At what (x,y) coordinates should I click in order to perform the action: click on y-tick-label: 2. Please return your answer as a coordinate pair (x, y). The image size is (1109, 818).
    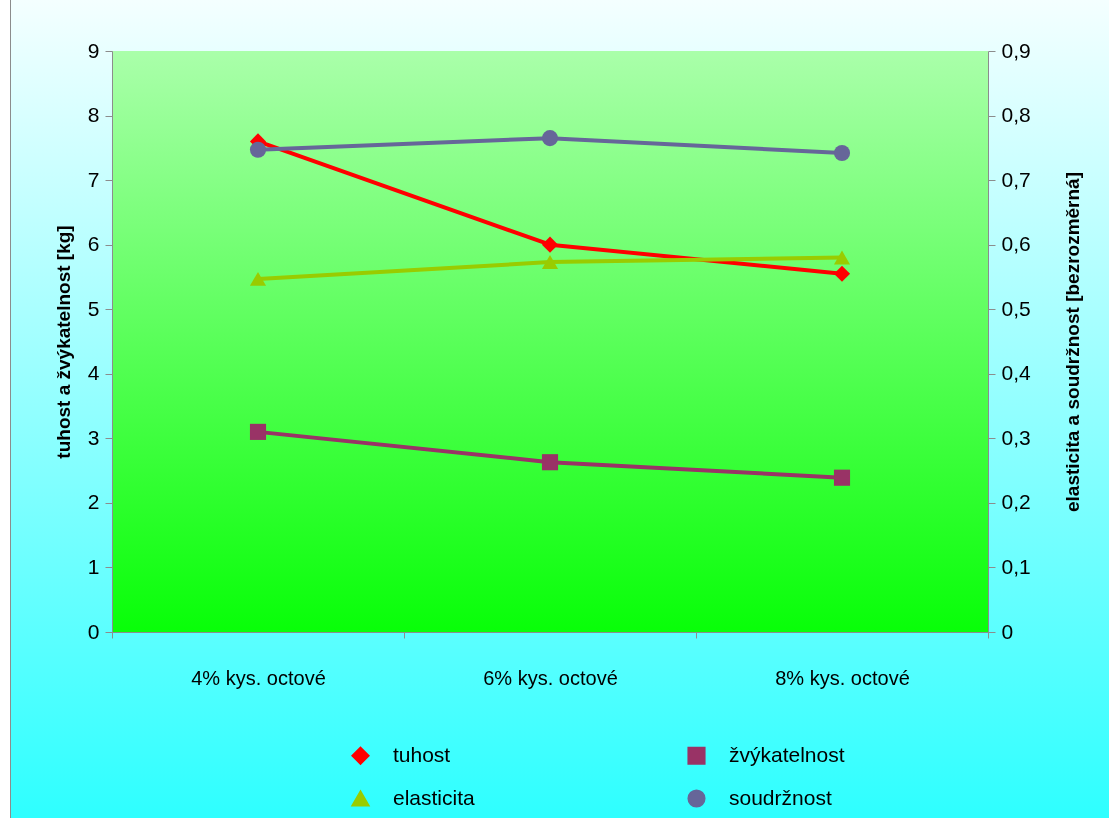
    Looking at the image, I should click on (93, 502).